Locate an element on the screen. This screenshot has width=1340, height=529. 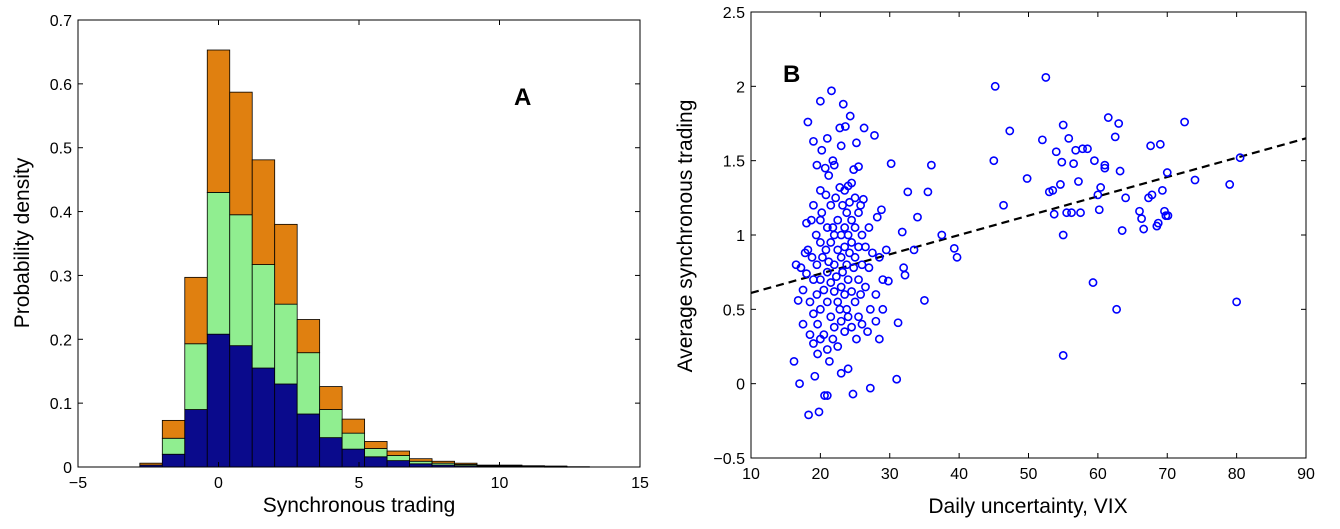
panel-a-ytick-label: 0.2 is located at coordinates (61, 340).